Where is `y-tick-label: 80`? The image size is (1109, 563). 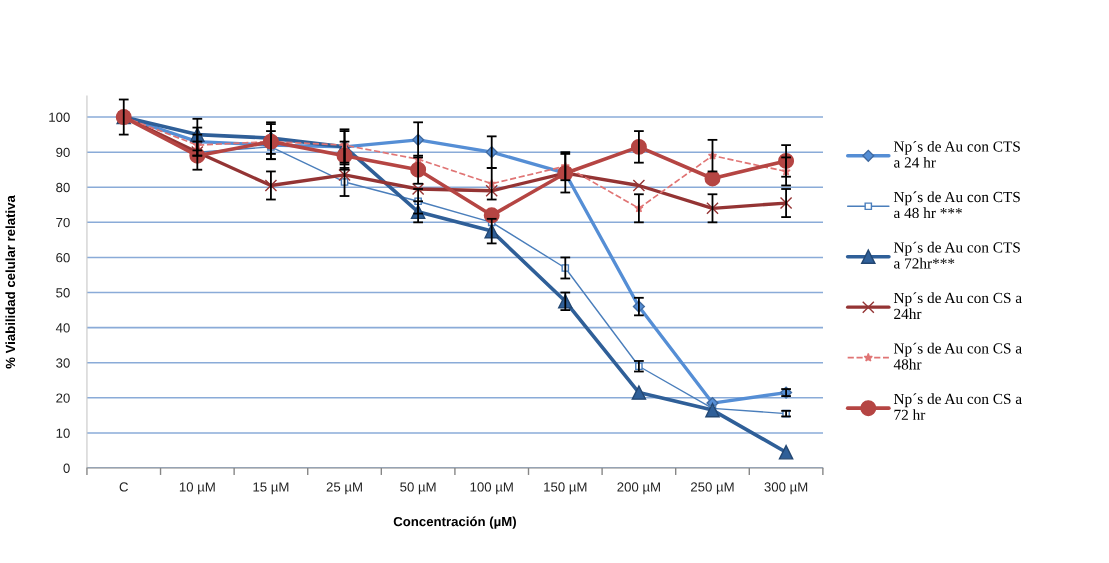
y-tick-label: 80 is located at coordinates (63, 187).